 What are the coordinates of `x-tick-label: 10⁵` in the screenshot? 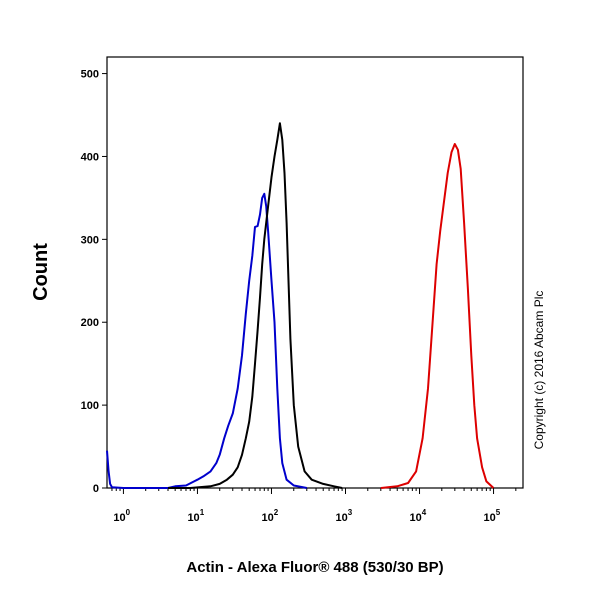 It's located at (492, 516).